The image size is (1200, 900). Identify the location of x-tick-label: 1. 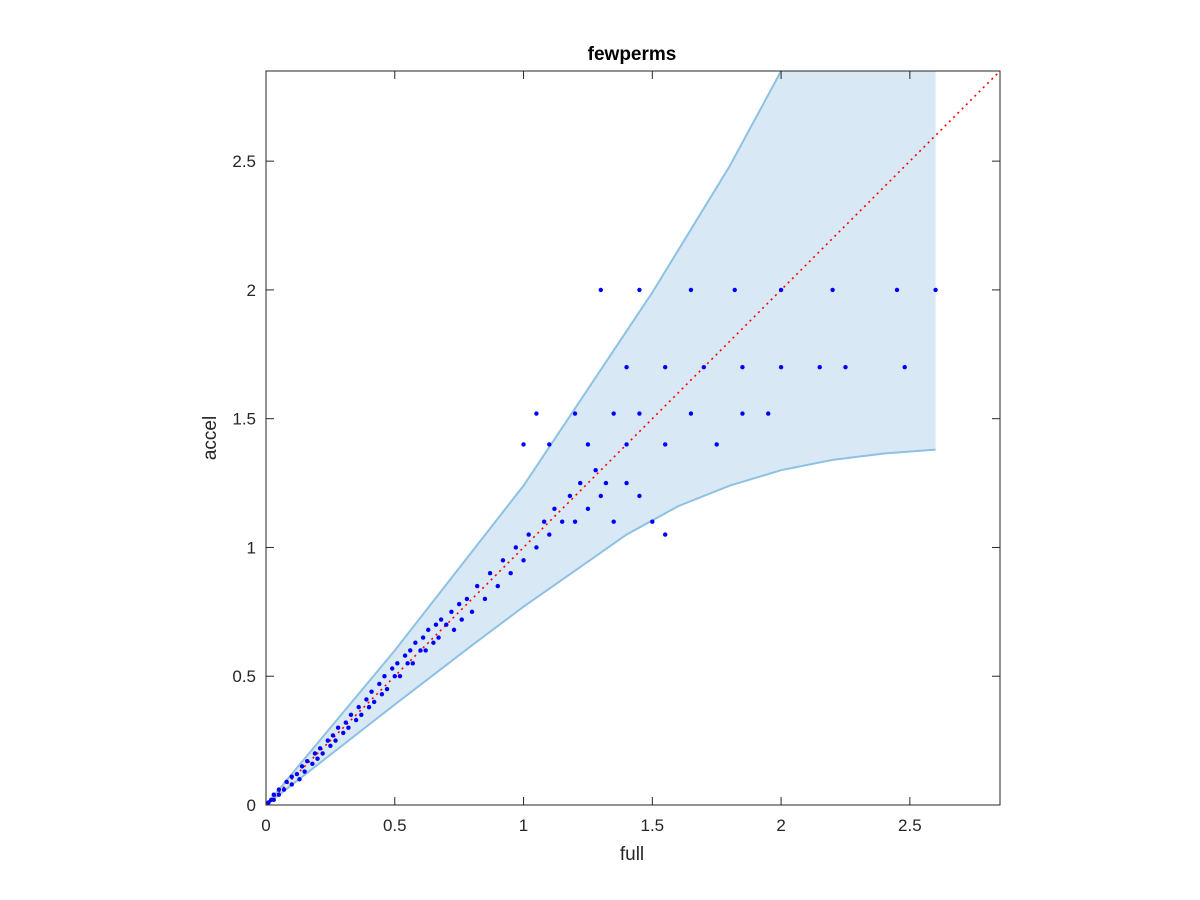
(523, 825).